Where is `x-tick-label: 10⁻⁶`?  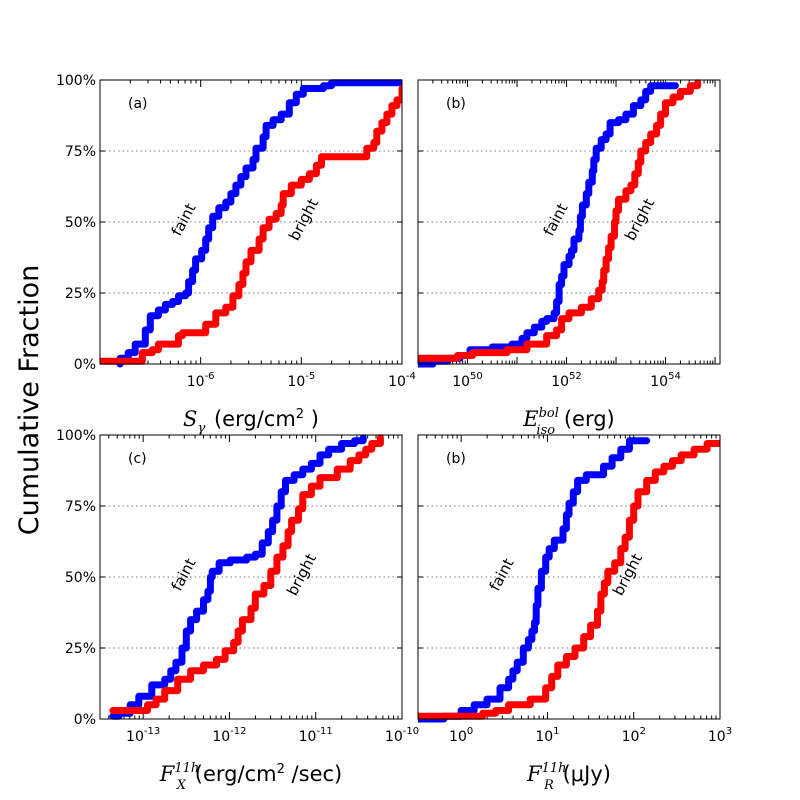 x-tick-label: 10⁻⁶ is located at coordinates (201, 380).